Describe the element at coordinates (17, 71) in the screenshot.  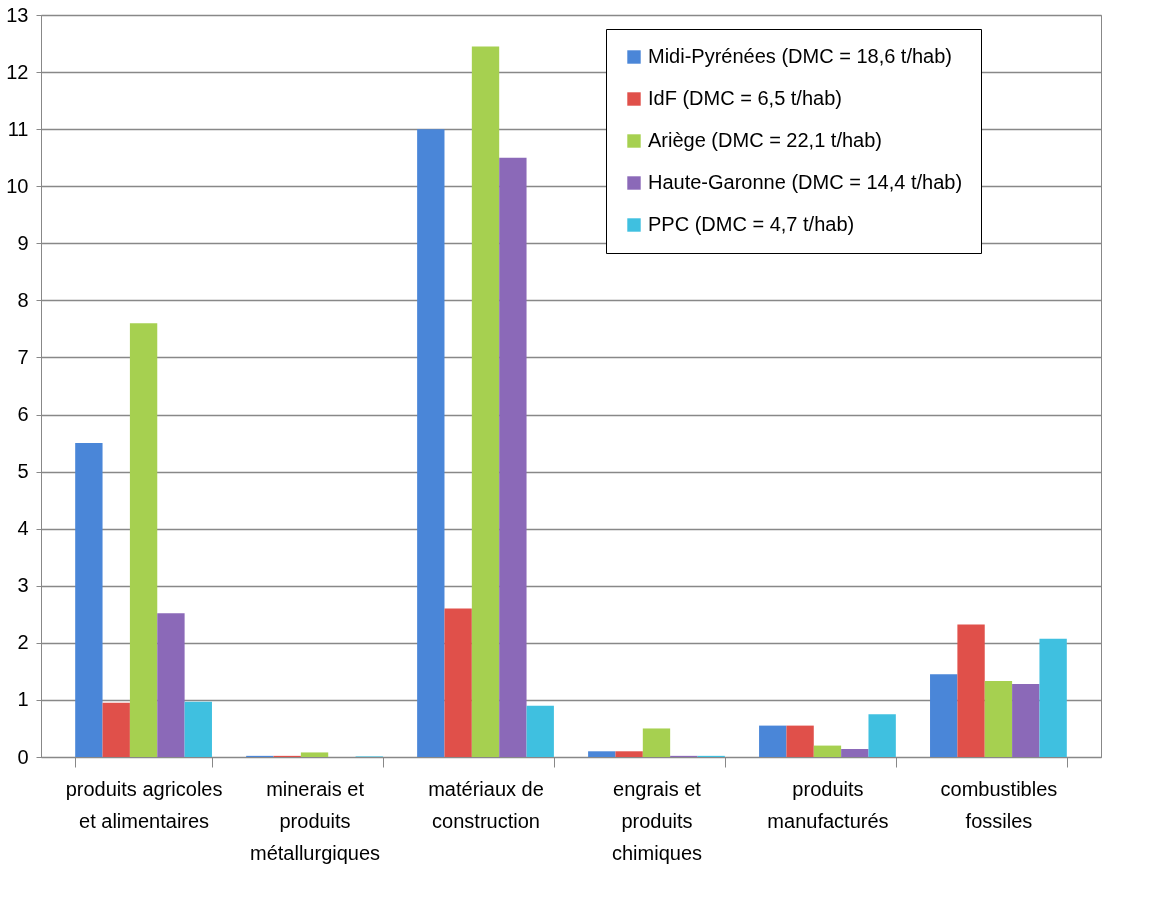
I see `y-tick-label: 12` at that location.